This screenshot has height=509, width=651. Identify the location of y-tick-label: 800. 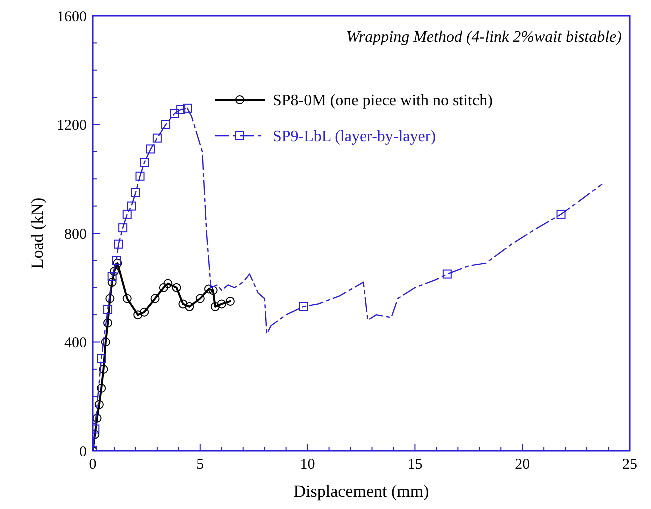
(75, 234).